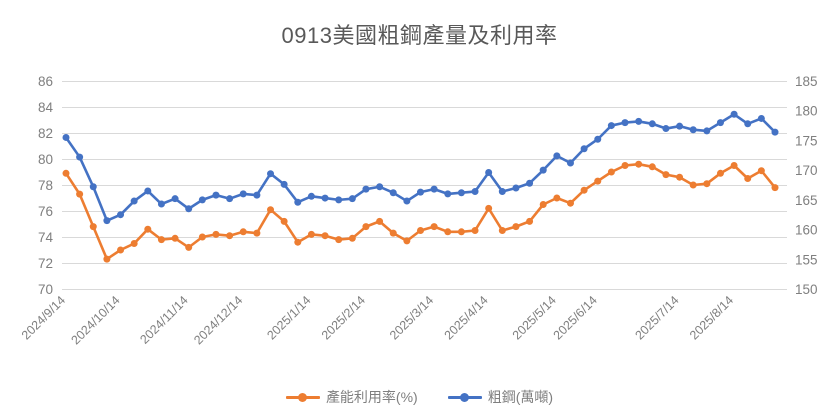  I want to click on right-axis-tick-label: 185, so click(806, 81).